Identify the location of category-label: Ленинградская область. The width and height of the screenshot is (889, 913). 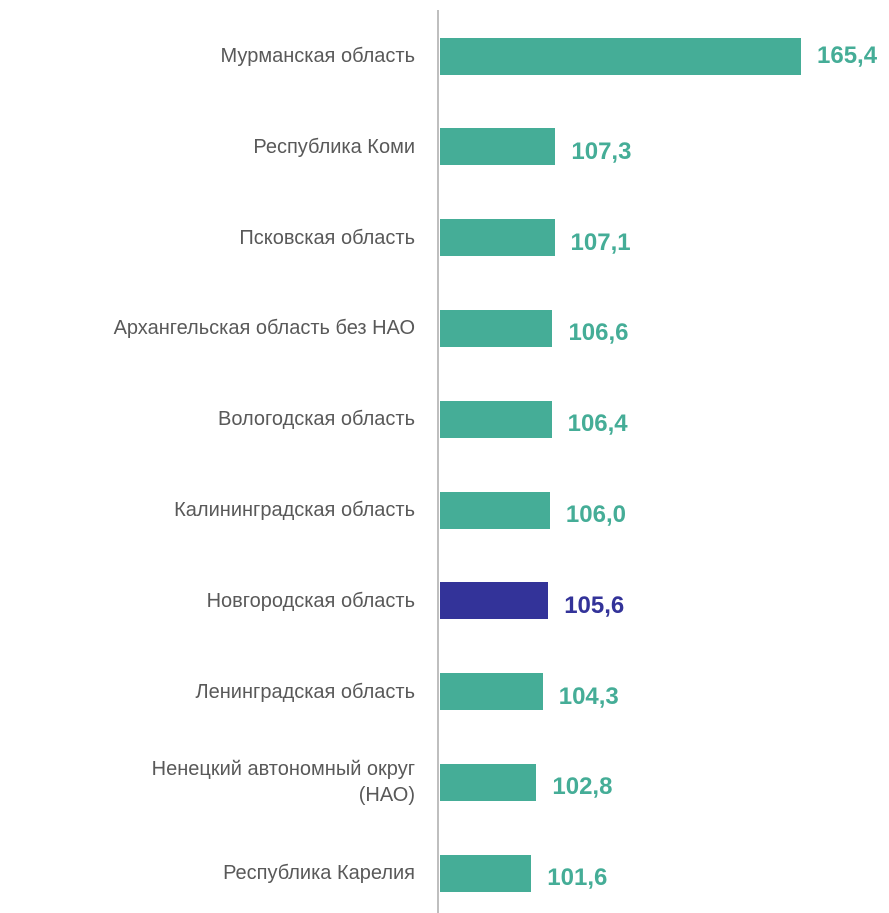
(305, 691).